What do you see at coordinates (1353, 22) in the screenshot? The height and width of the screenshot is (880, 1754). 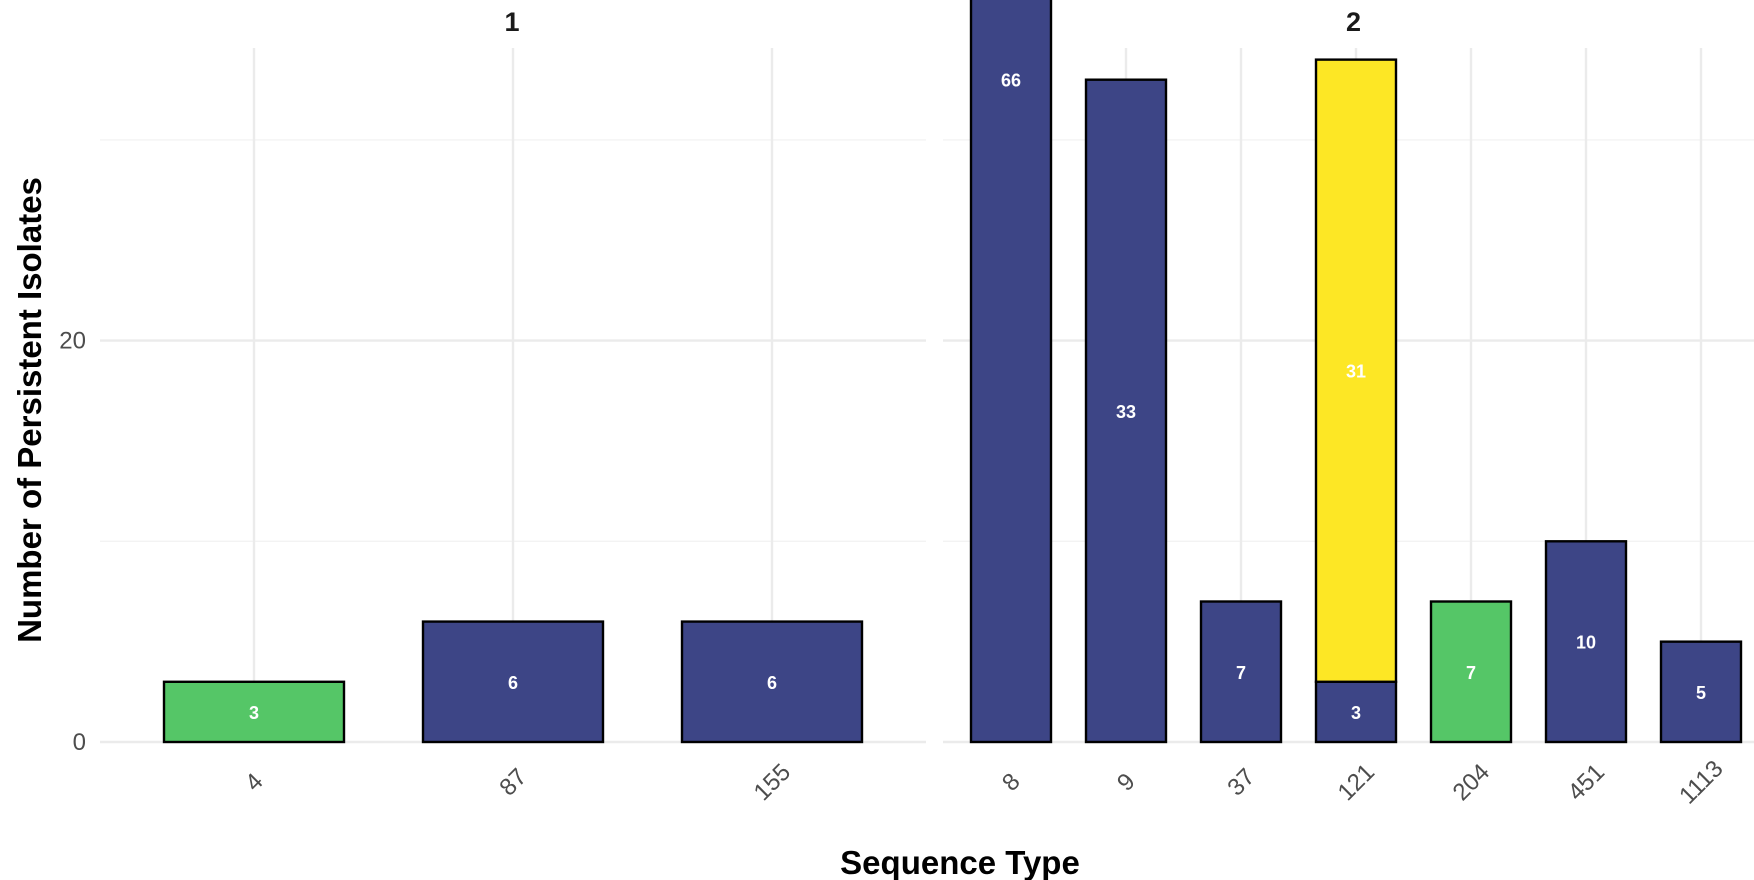 I see `facet-title: 2` at bounding box center [1353, 22].